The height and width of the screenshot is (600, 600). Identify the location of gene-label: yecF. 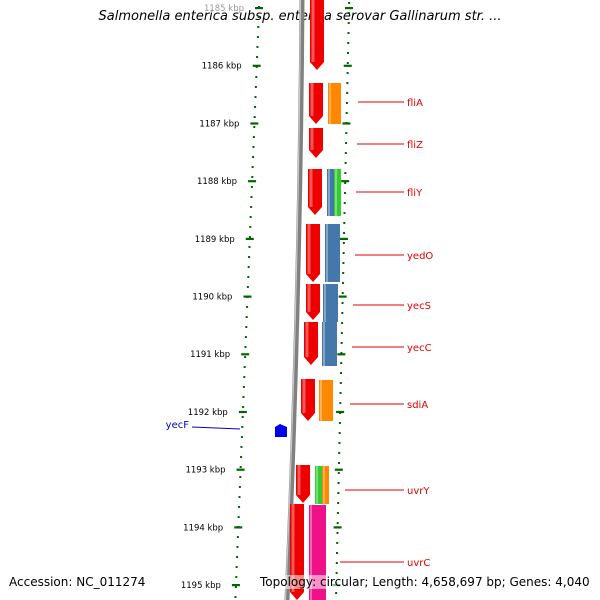
(178, 425).